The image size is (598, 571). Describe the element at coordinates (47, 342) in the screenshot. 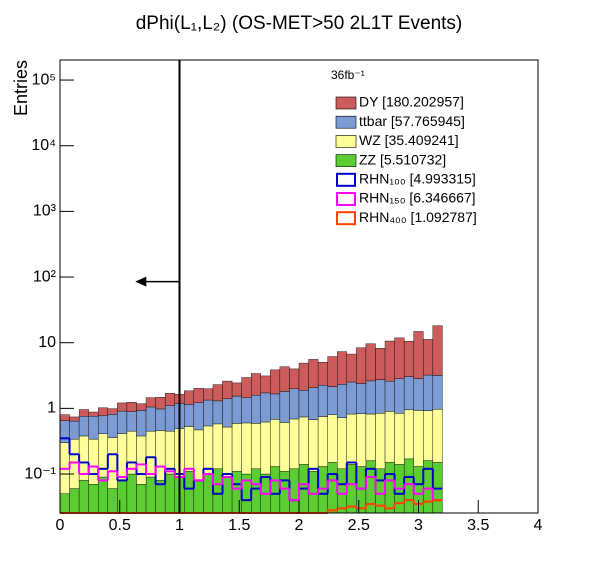

I see `y-tick-label: 10` at that location.